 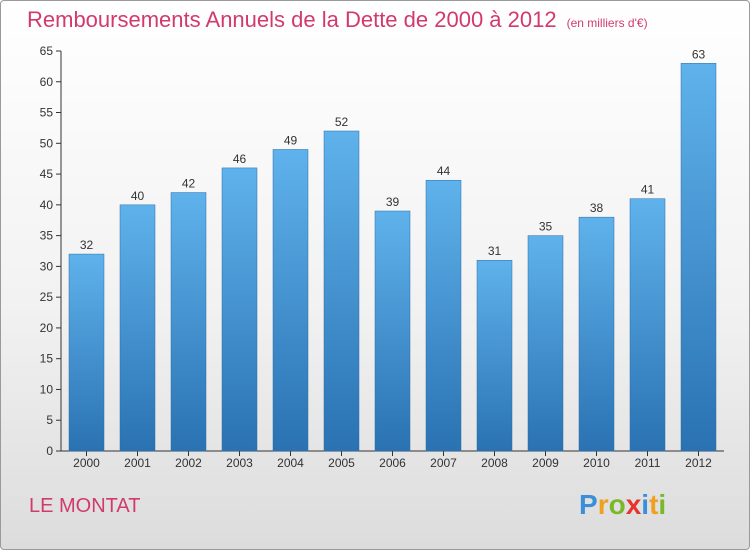 I want to click on x-tick-label: 2011, so click(x=648, y=463).